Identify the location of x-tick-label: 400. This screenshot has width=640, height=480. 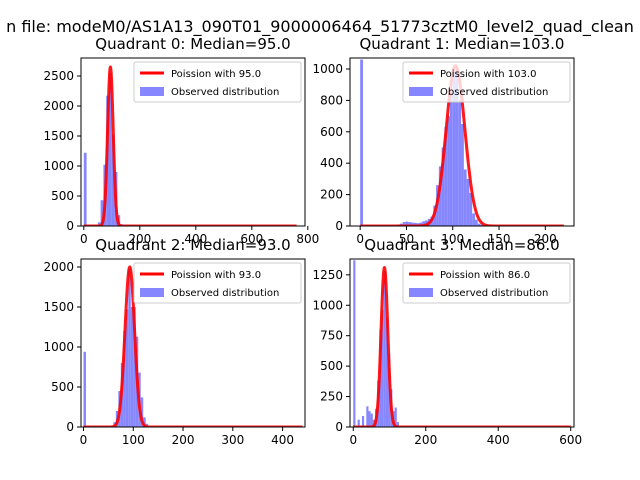
(498, 440).